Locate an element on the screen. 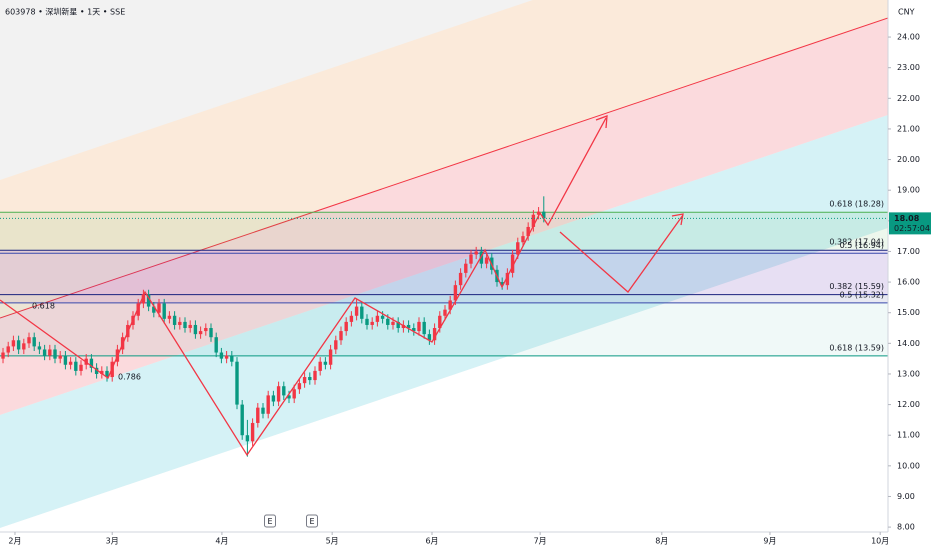 The image size is (932, 550). fib-annotation: 0.618 is located at coordinates (43, 306).